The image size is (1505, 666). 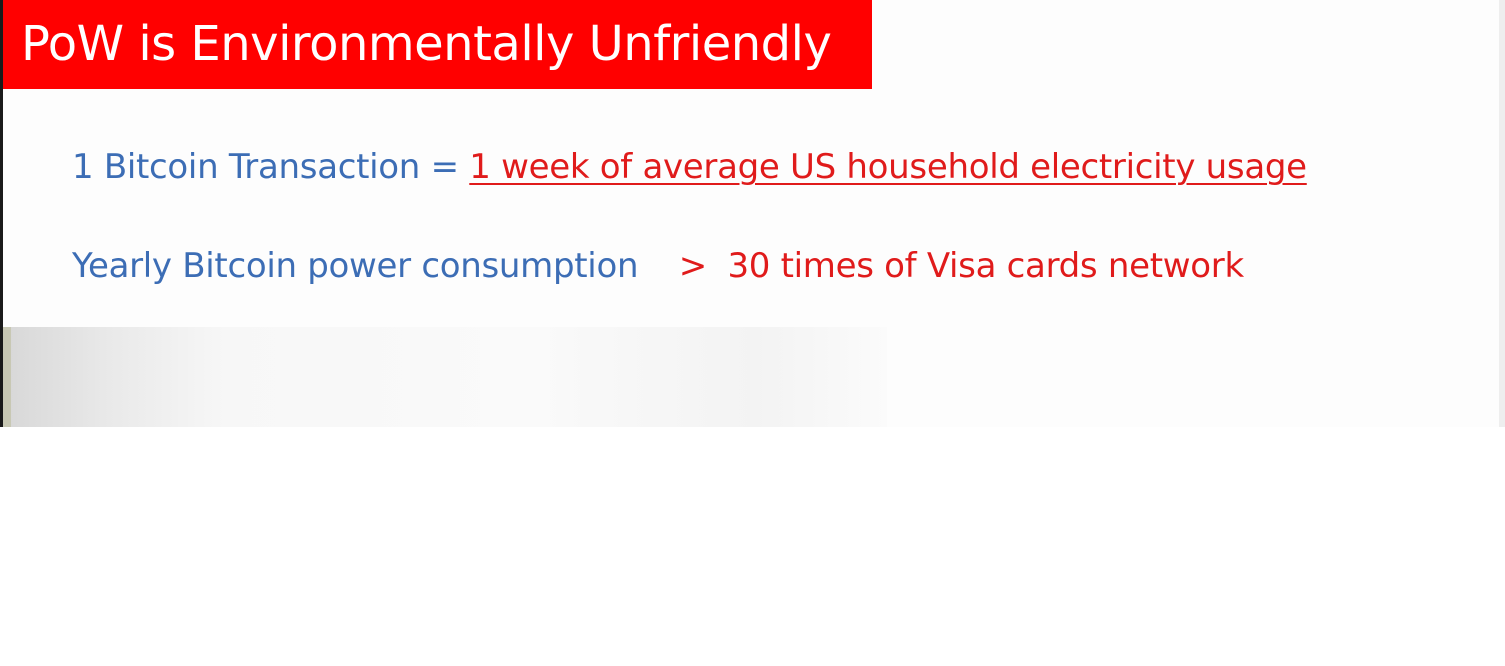 I want to click on visa-comparison-text: 30 times of Visa cards network, so click(x=985, y=266).